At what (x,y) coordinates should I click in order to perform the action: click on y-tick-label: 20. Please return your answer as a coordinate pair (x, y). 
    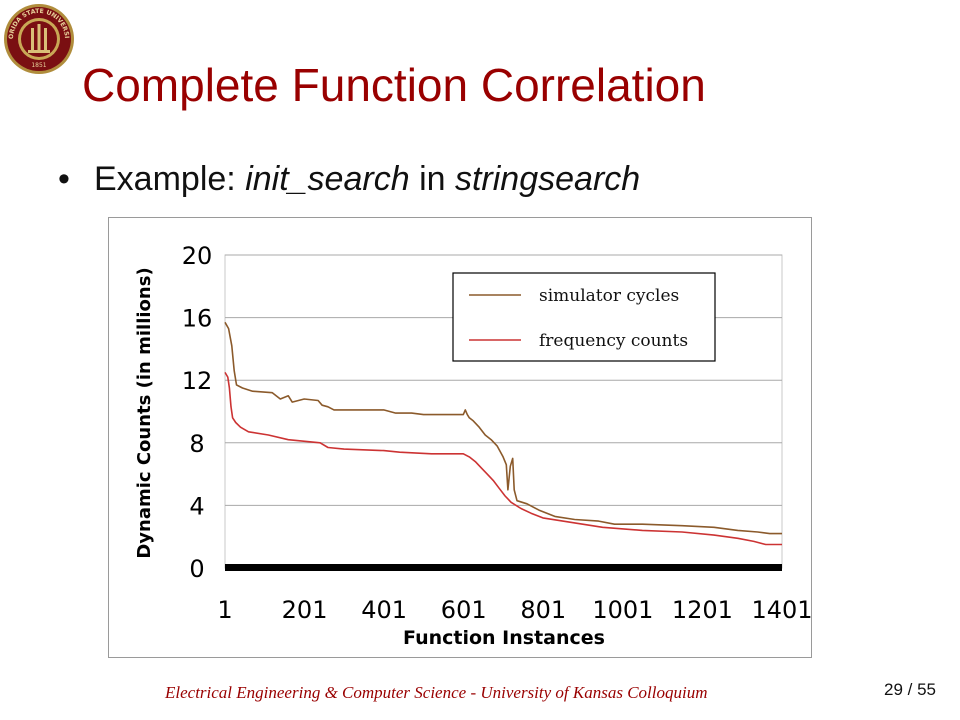
    Looking at the image, I should click on (197, 256).